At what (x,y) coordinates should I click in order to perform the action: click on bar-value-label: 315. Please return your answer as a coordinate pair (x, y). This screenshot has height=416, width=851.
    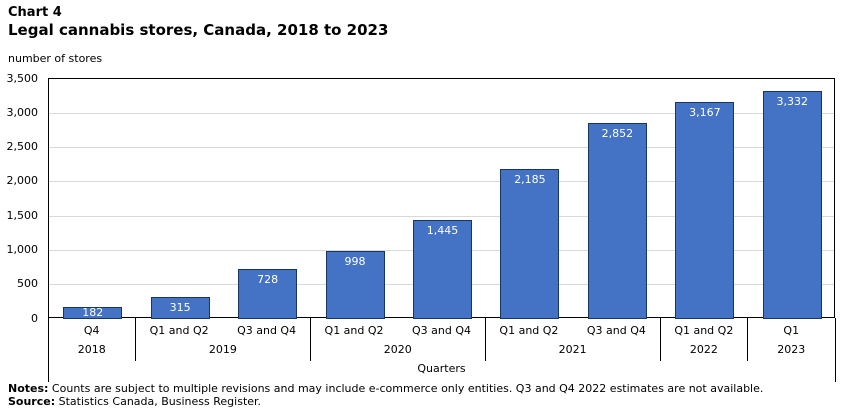
    Looking at the image, I should click on (180, 308).